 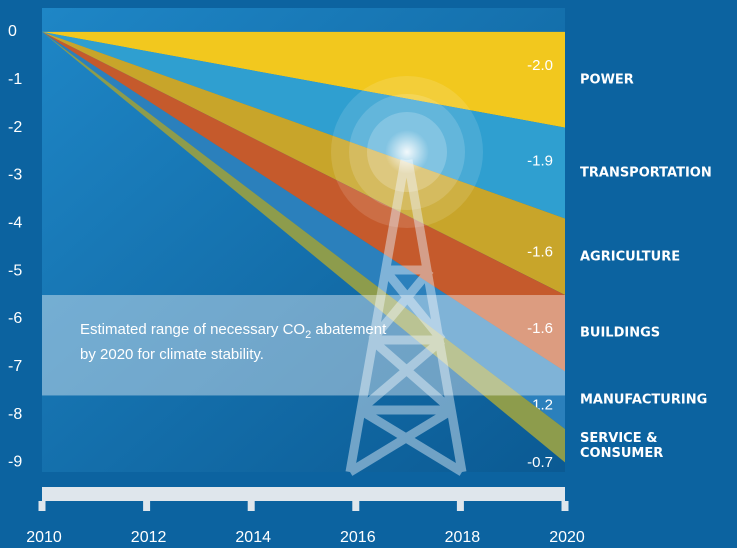 I want to click on legend-label: BUILDINGS, so click(x=620, y=333).